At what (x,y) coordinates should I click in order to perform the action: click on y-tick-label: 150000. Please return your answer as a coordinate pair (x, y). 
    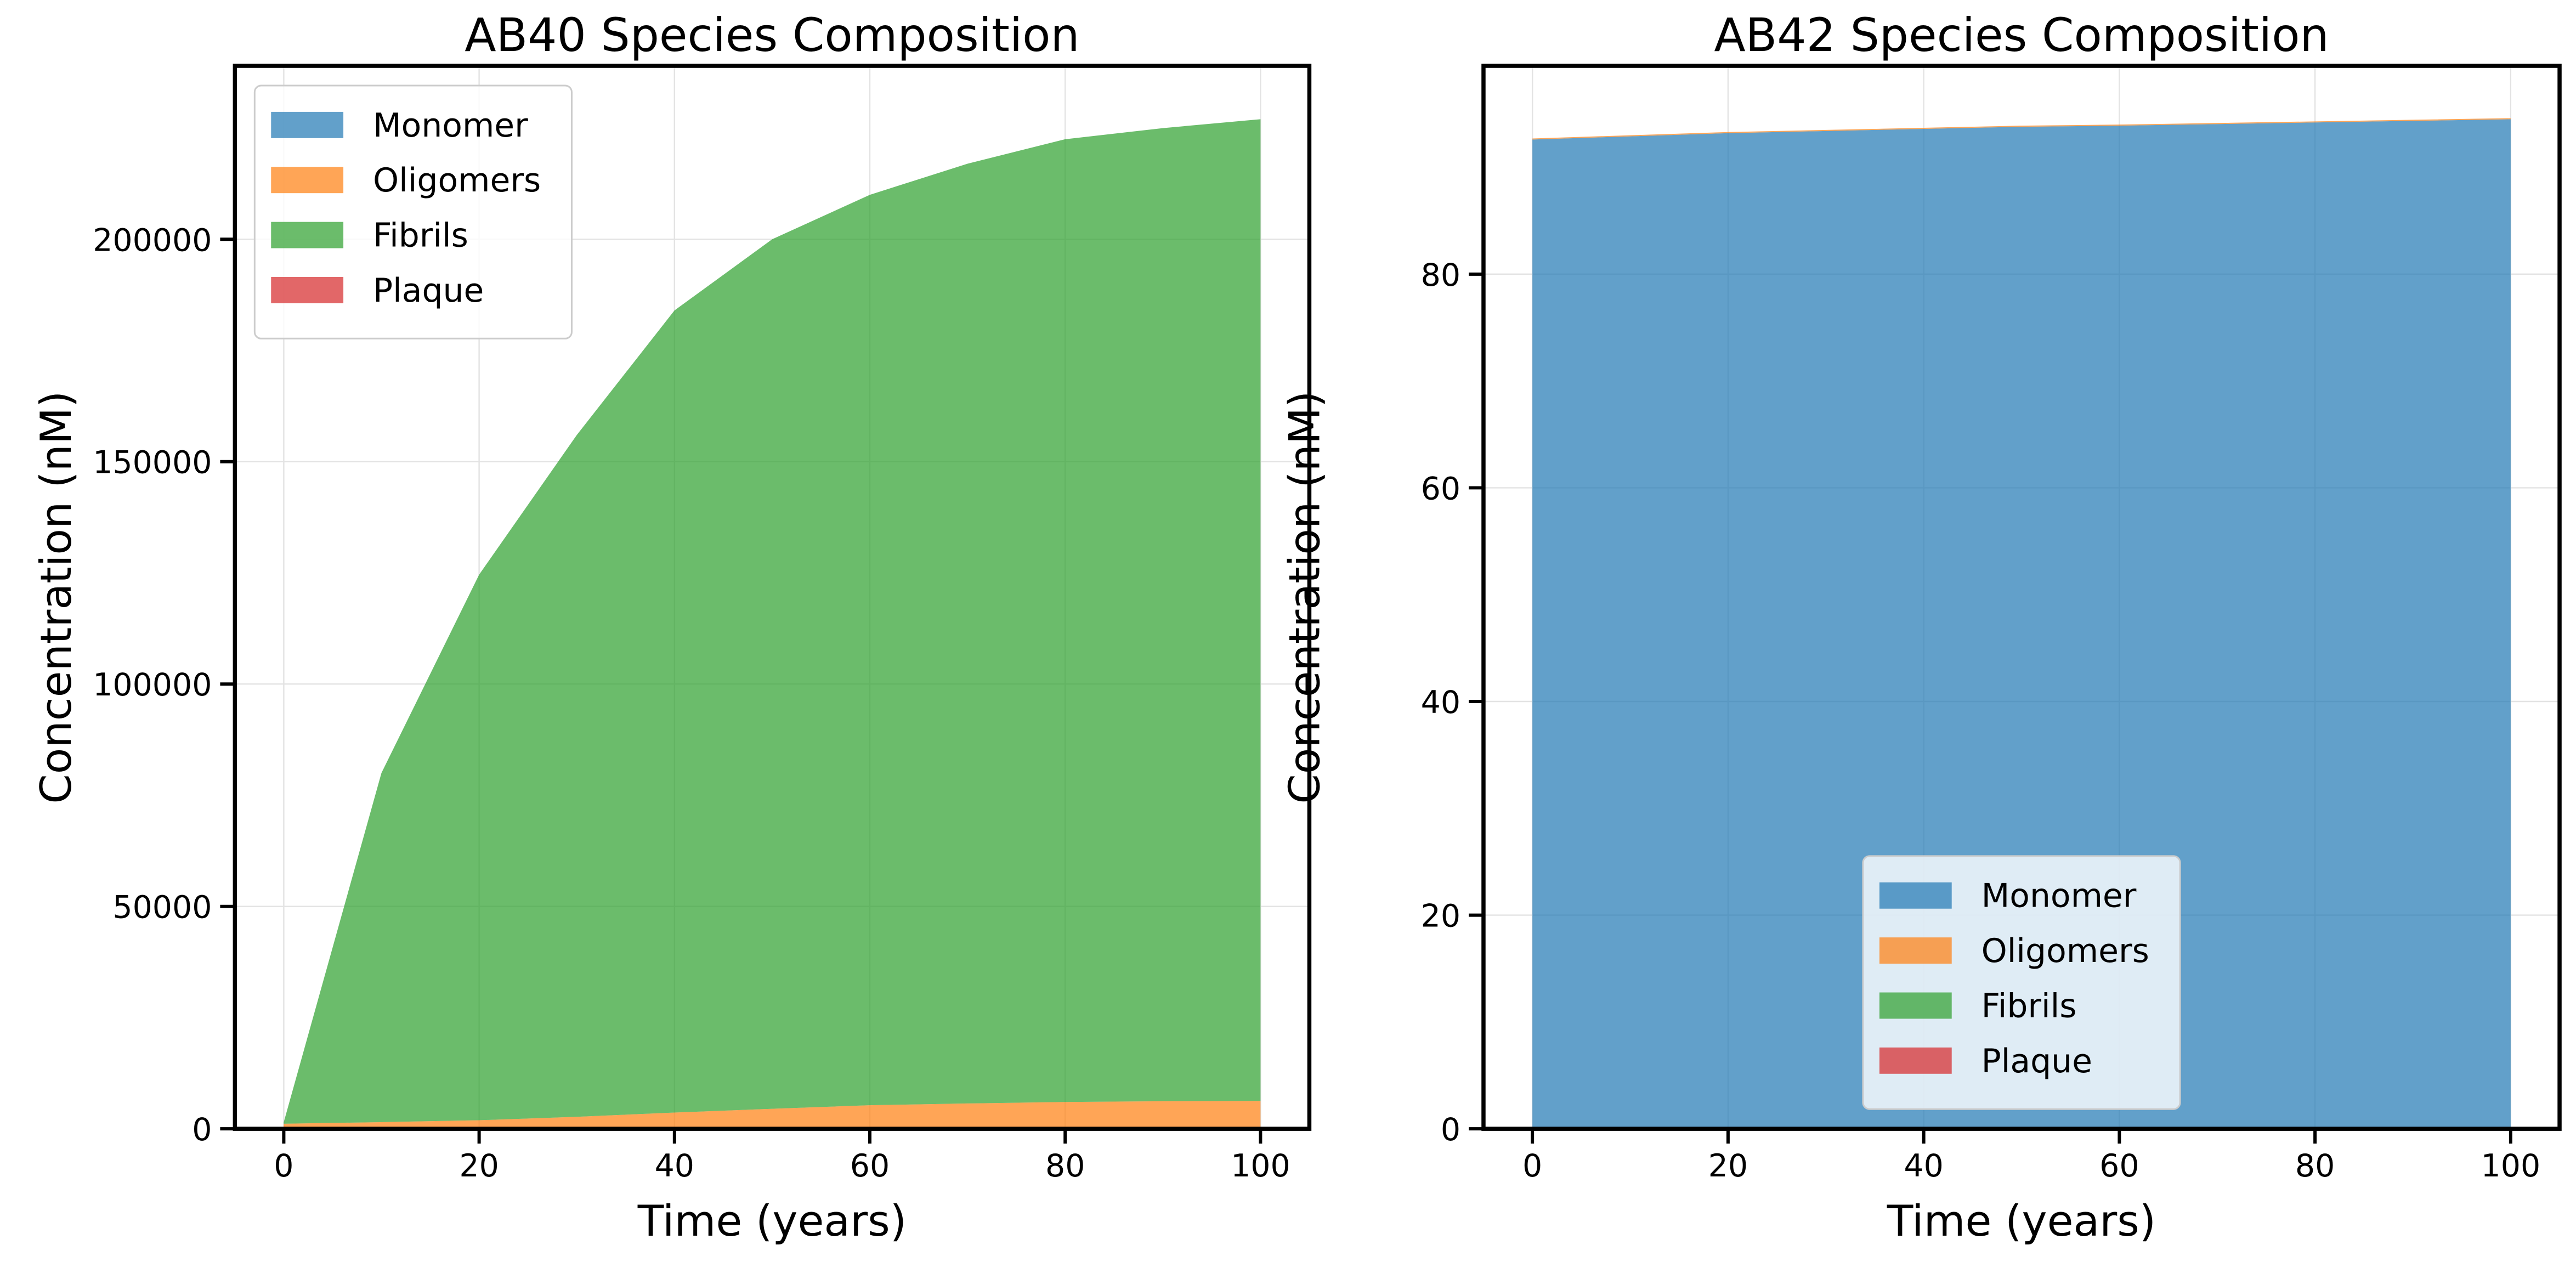
    Looking at the image, I should click on (152, 463).